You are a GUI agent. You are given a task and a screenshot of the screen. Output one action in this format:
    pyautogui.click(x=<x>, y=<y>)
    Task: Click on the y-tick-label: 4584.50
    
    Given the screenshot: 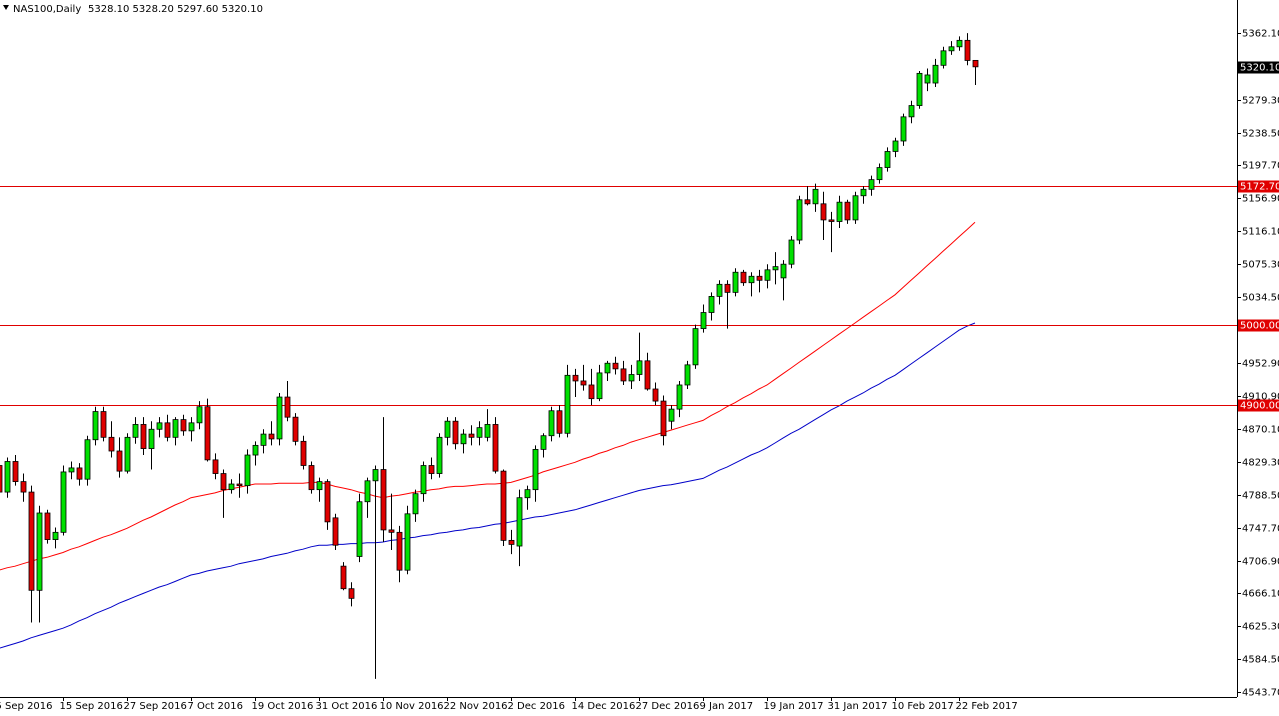 What is the action you would take?
    pyautogui.click(x=1260, y=660)
    